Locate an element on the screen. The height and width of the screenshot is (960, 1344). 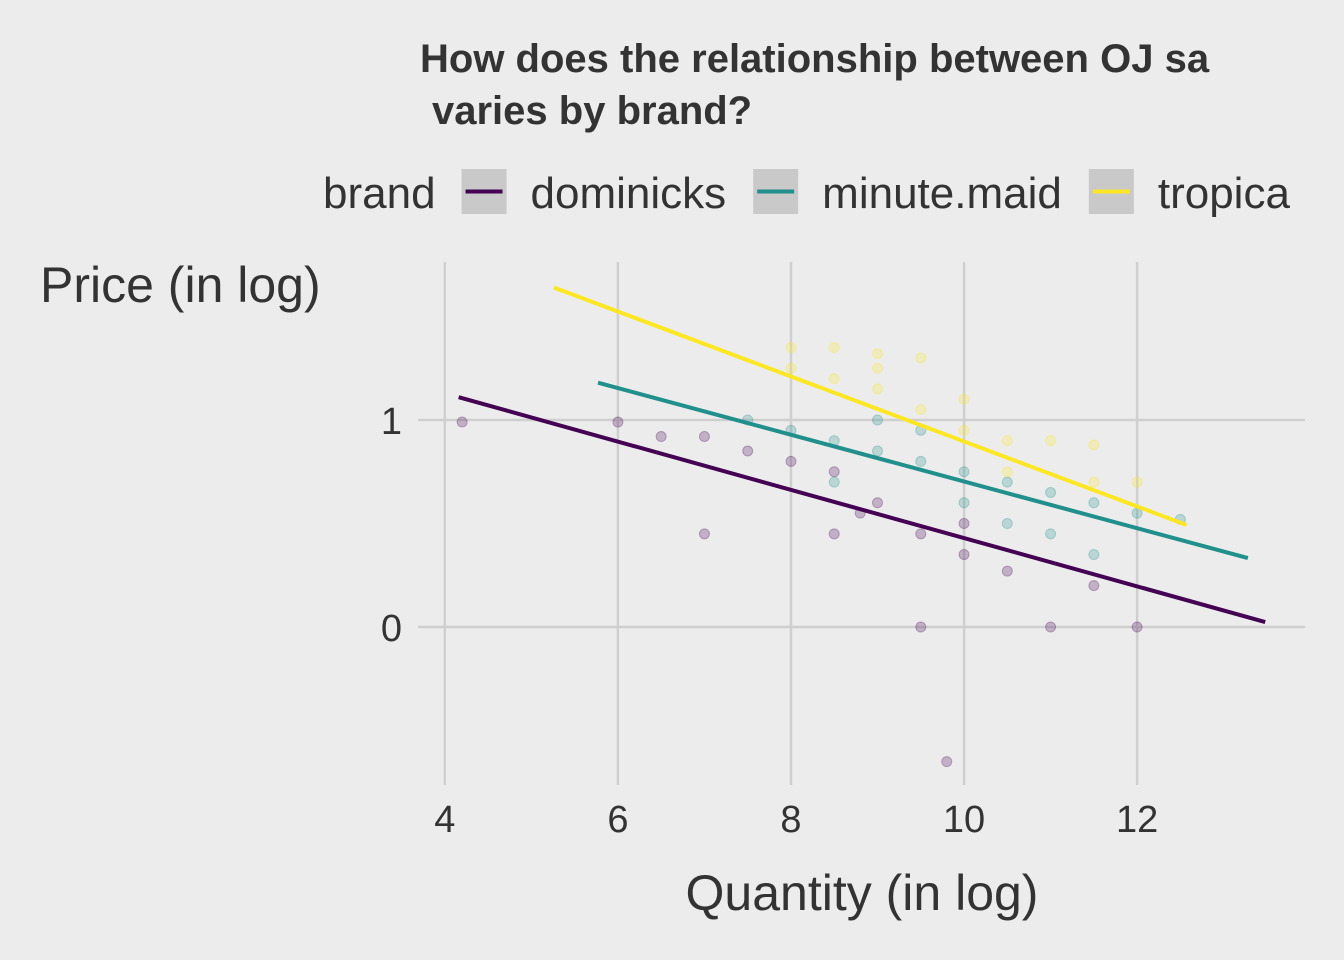
legend-label: tropica is located at coordinates (1224, 193).